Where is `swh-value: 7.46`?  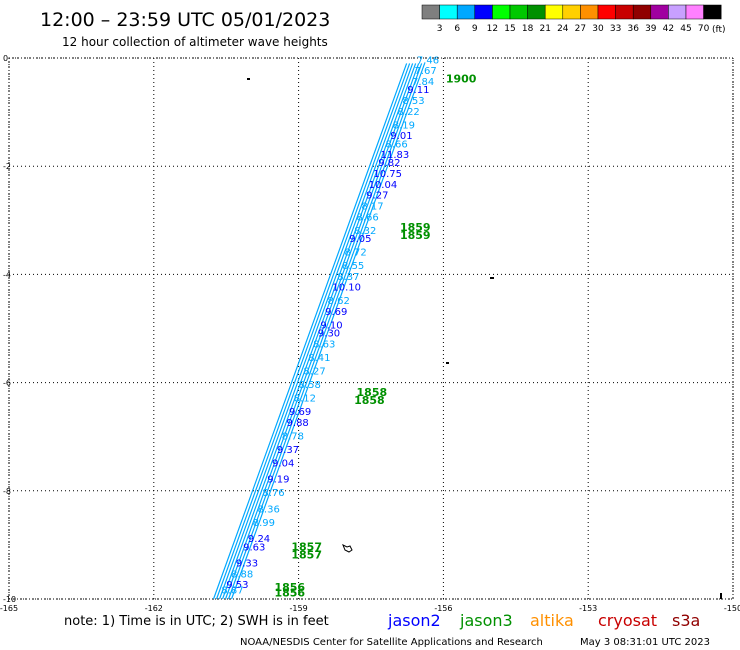
swh-value: 7.46 is located at coordinates (428, 60).